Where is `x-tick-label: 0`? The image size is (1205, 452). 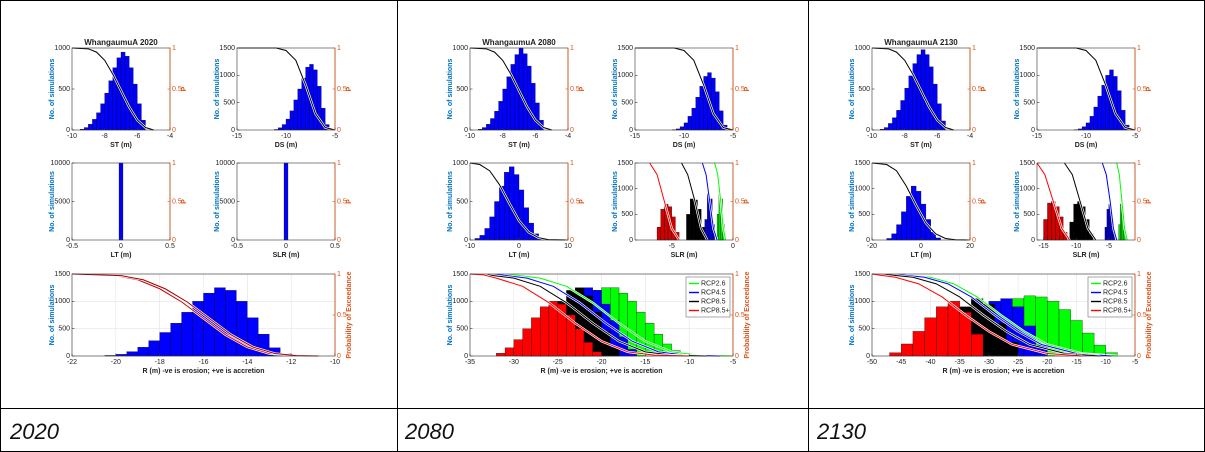
x-tick-label: 0 is located at coordinates (121, 246).